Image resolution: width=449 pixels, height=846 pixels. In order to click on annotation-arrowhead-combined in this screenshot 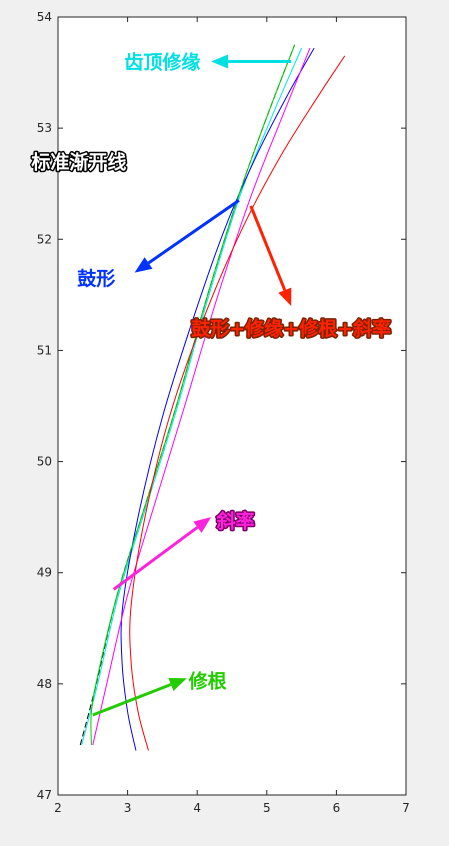, I will do `click(285, 296)`.